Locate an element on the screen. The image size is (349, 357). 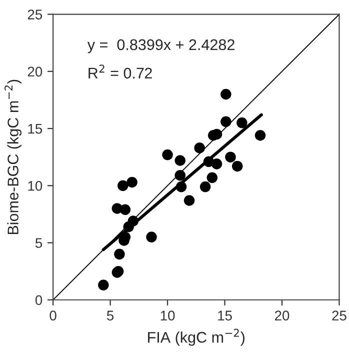
annotation: y = 0.8399x + 2.4282 is located at coordinates (160, 46).